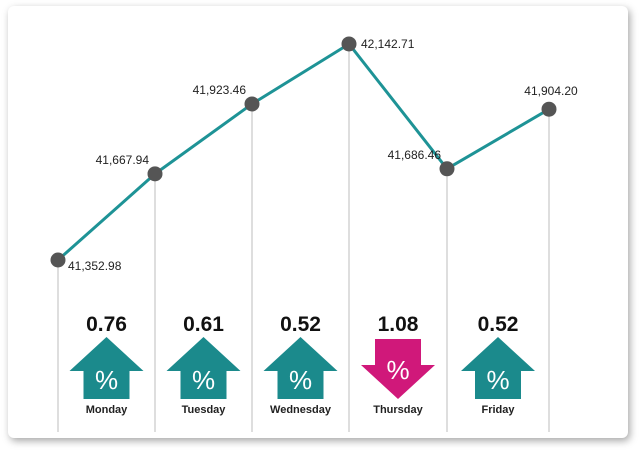 This screenshot has height=464, width=640. Describe the element at coordinates (388, 44) in the screenshot. I see `data-label: 42,142.71` at that location.